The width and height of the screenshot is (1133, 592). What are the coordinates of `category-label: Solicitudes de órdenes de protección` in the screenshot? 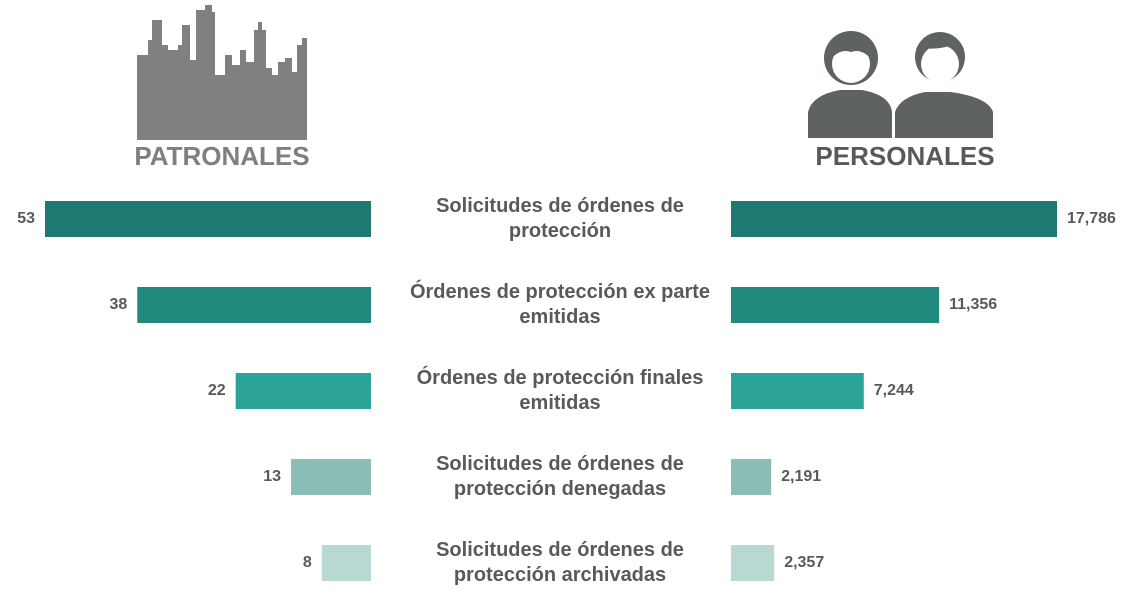 It's located at (560, 218).